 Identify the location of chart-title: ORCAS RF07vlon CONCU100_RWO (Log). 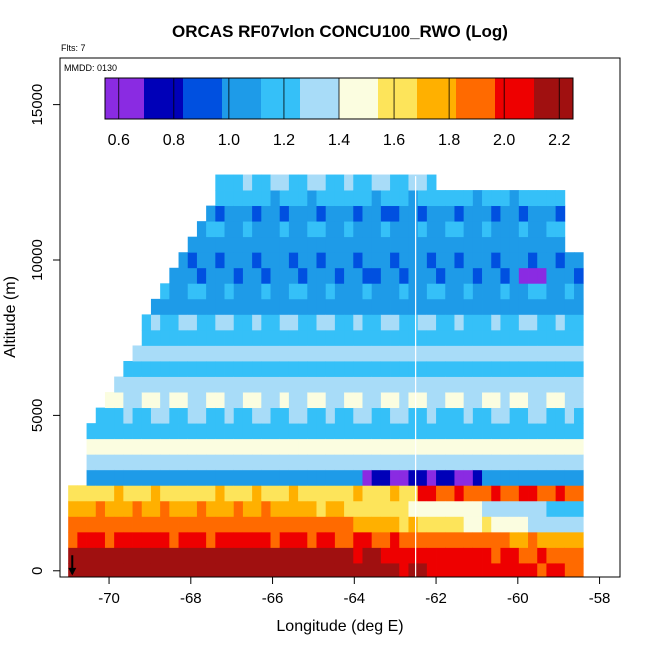
(340, 31).